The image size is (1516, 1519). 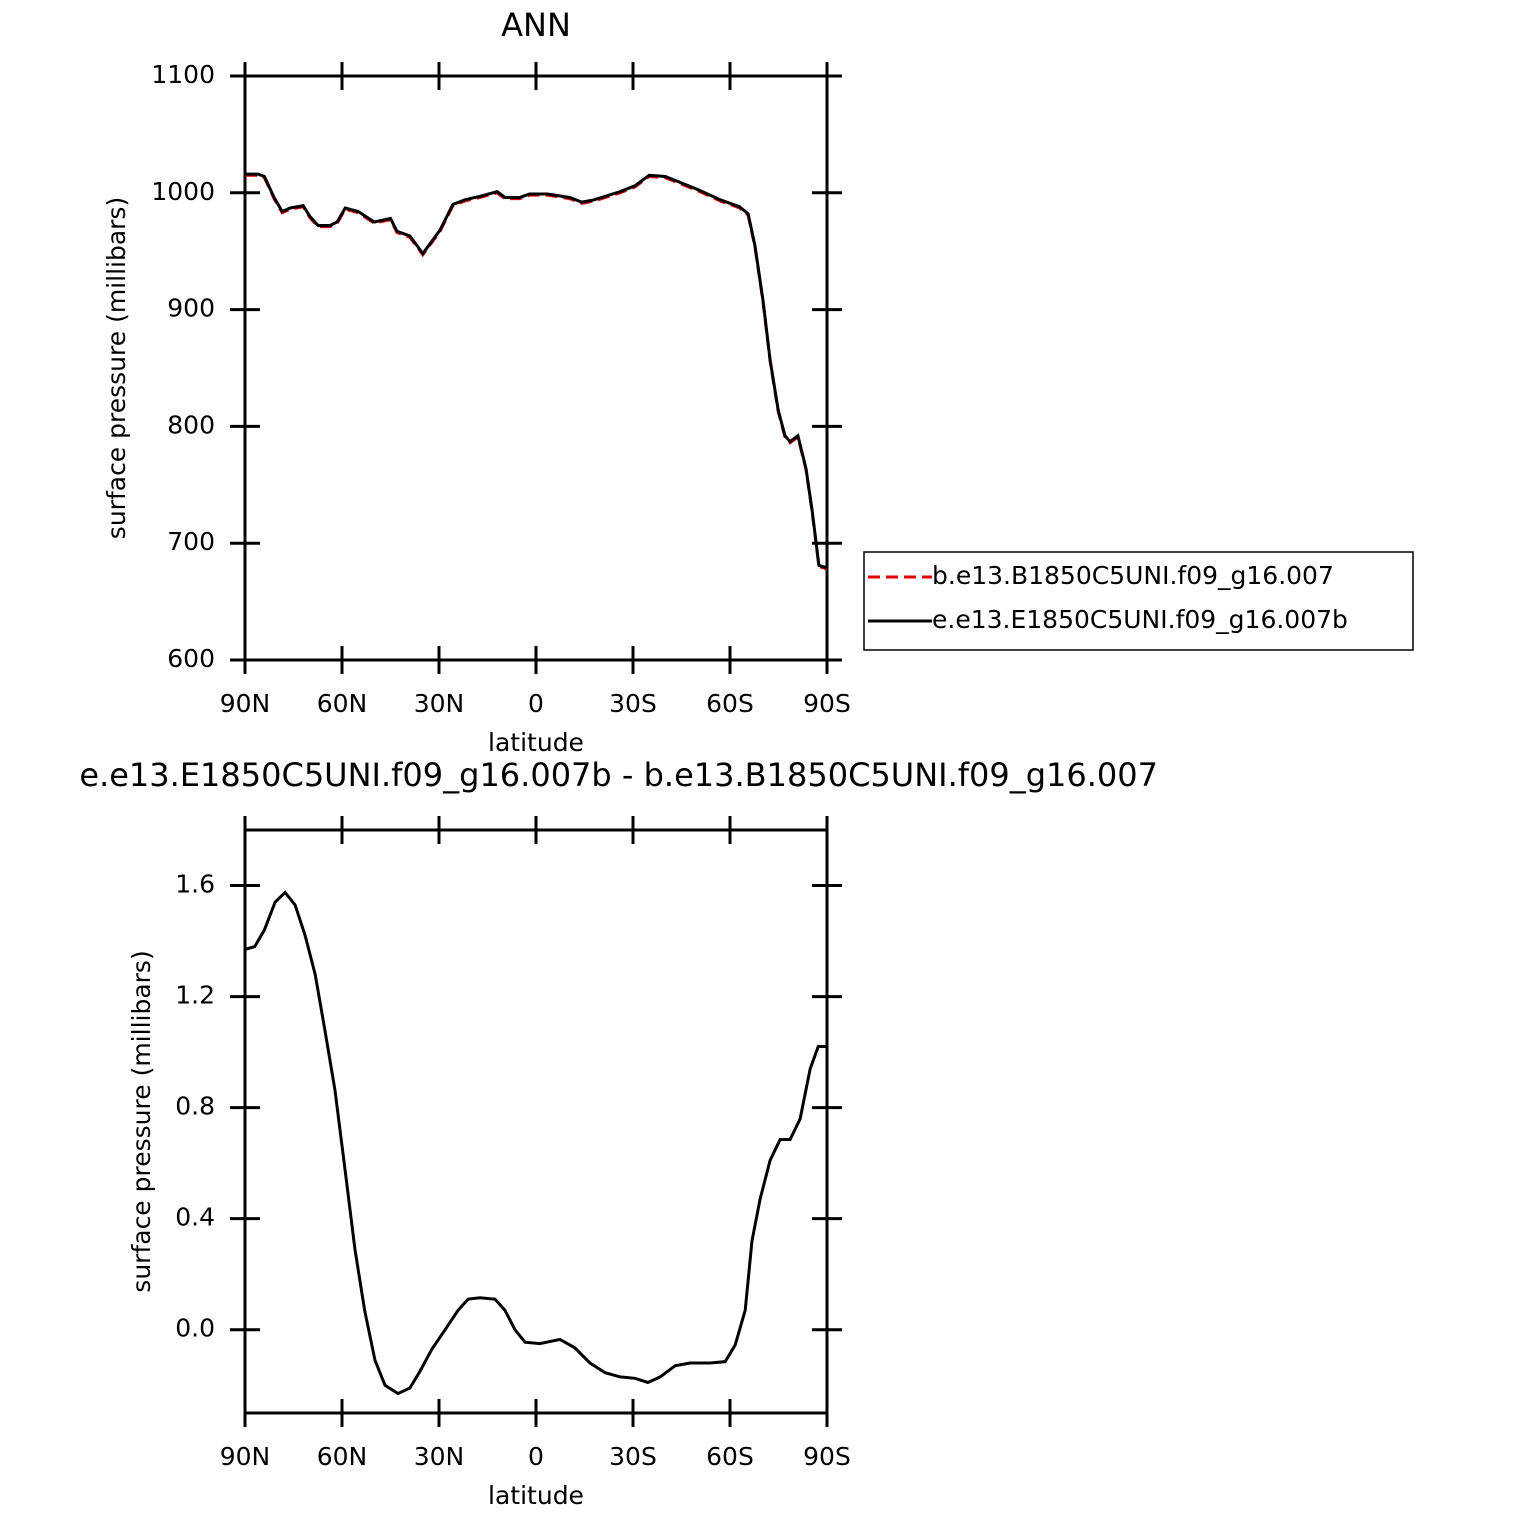 I want to click on y-tick-label: 900, so click(x=191, y=308).